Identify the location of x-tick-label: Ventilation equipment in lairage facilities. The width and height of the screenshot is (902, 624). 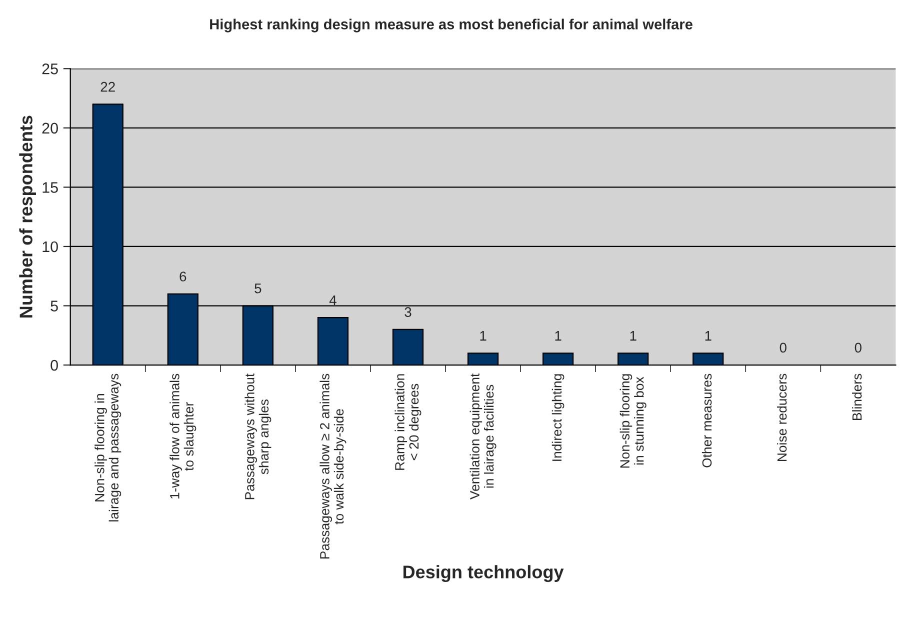
(483, 436).